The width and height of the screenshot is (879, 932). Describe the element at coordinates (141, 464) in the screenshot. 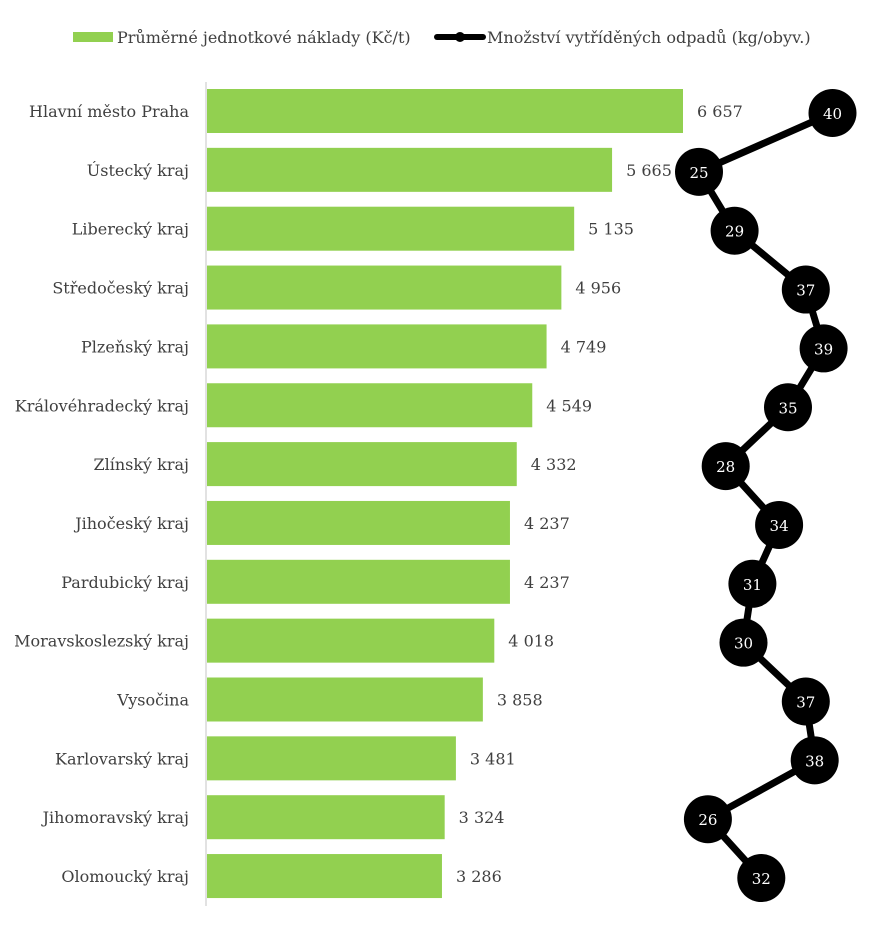

I see `category-label: Zlínský kraj` at that location.